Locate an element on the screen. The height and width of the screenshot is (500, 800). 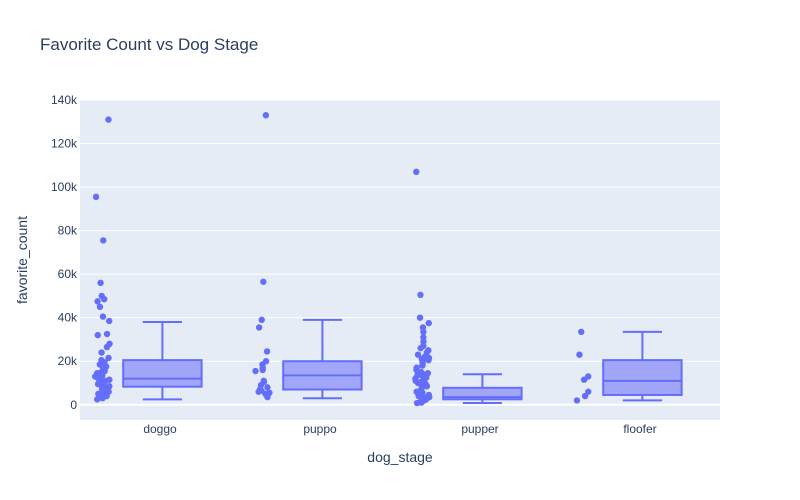
x-tick-label: doggo is located at coordinates (160, 429).